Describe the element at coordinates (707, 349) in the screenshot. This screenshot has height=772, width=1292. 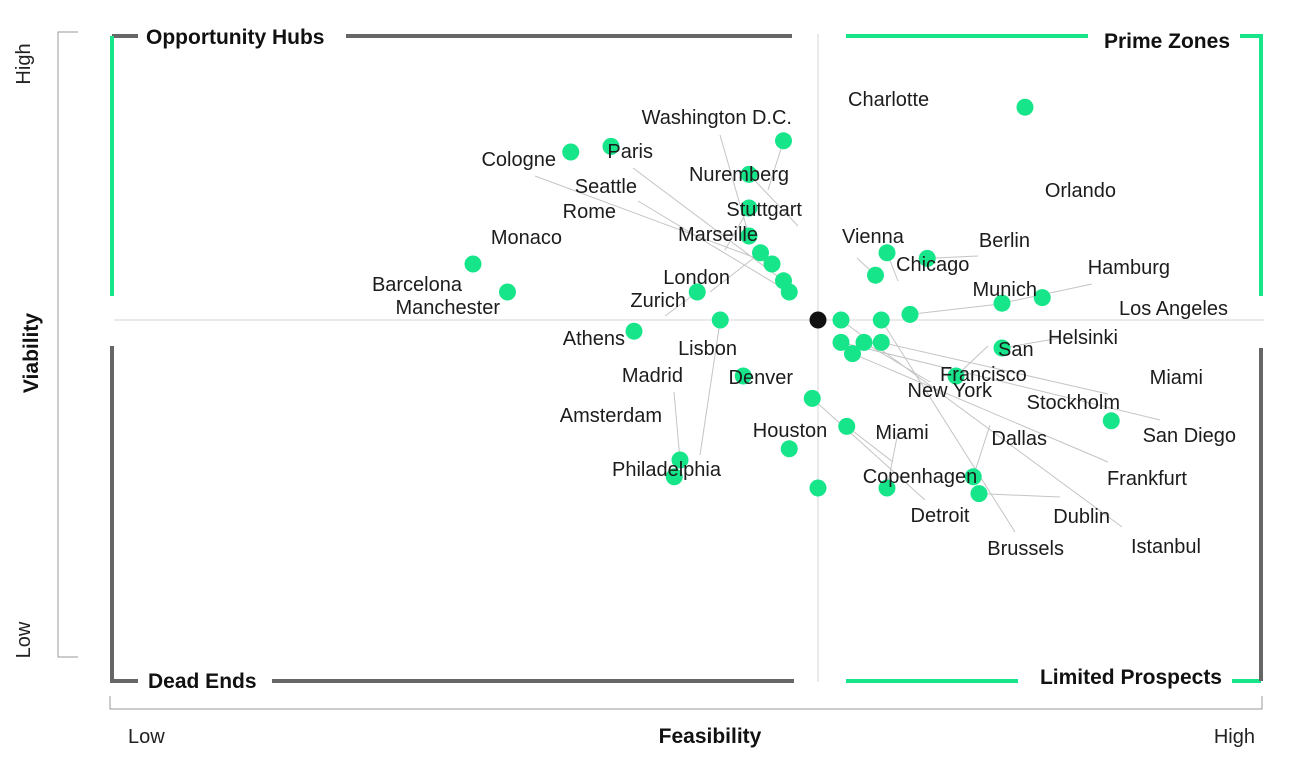
I see `label-lisbon: Lisbon` at that location.